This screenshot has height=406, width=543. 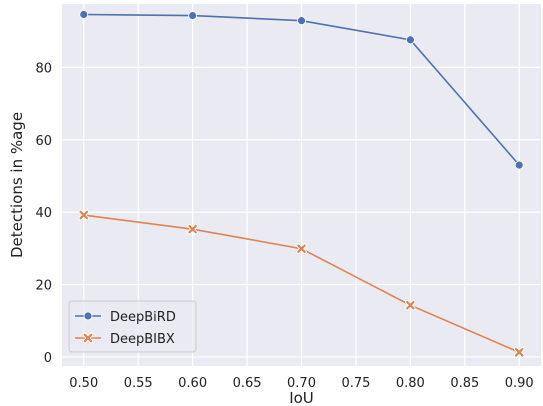 I want to click on x-tick-label: 0.70, so click(x=301, y=383).